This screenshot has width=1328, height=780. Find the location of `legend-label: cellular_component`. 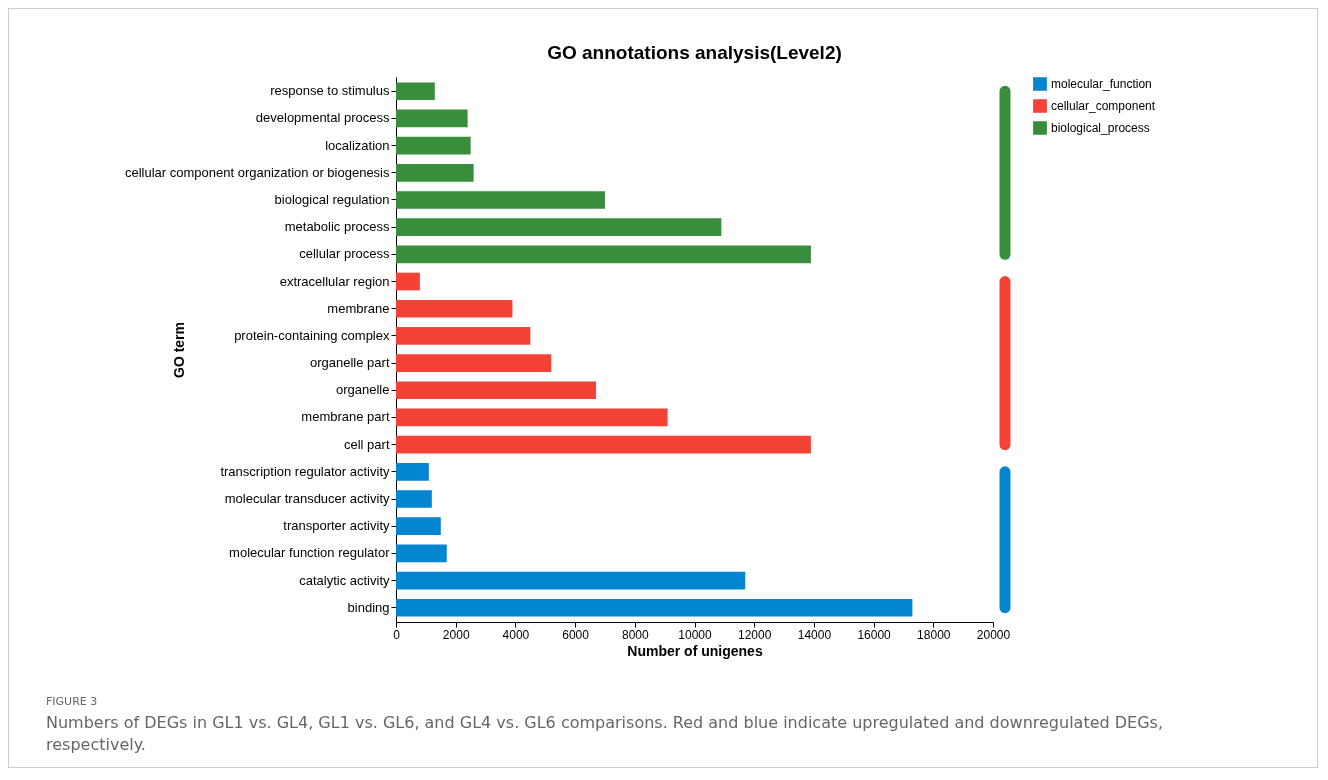

legend-label: cellular_component is located at coordinates (1103, 106).